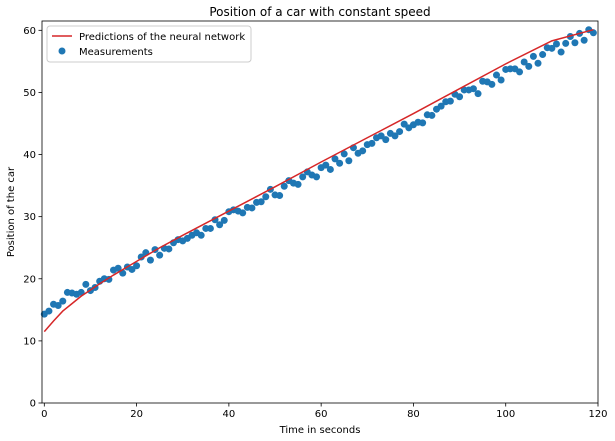 Image resolution: width=615 pixels, height=441 pixels. Describe the element at coordinates (413, 414) in the screenshot. I see `x-tick-label: 80` at that location.